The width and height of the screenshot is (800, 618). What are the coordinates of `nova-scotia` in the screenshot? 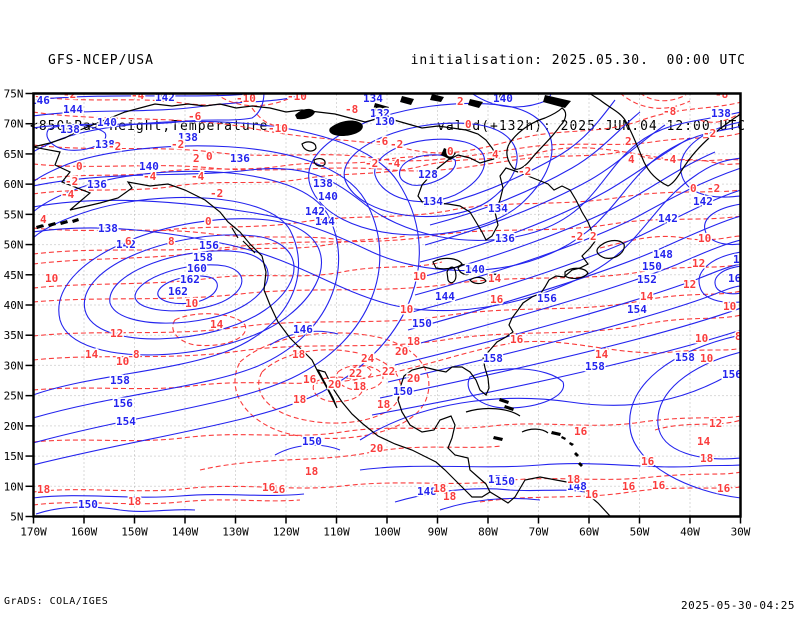 It's located at (576, 273).